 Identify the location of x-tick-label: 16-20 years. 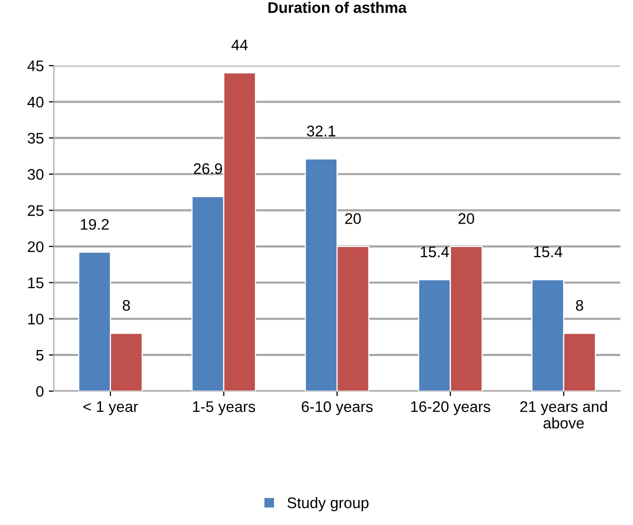
(450, 408).